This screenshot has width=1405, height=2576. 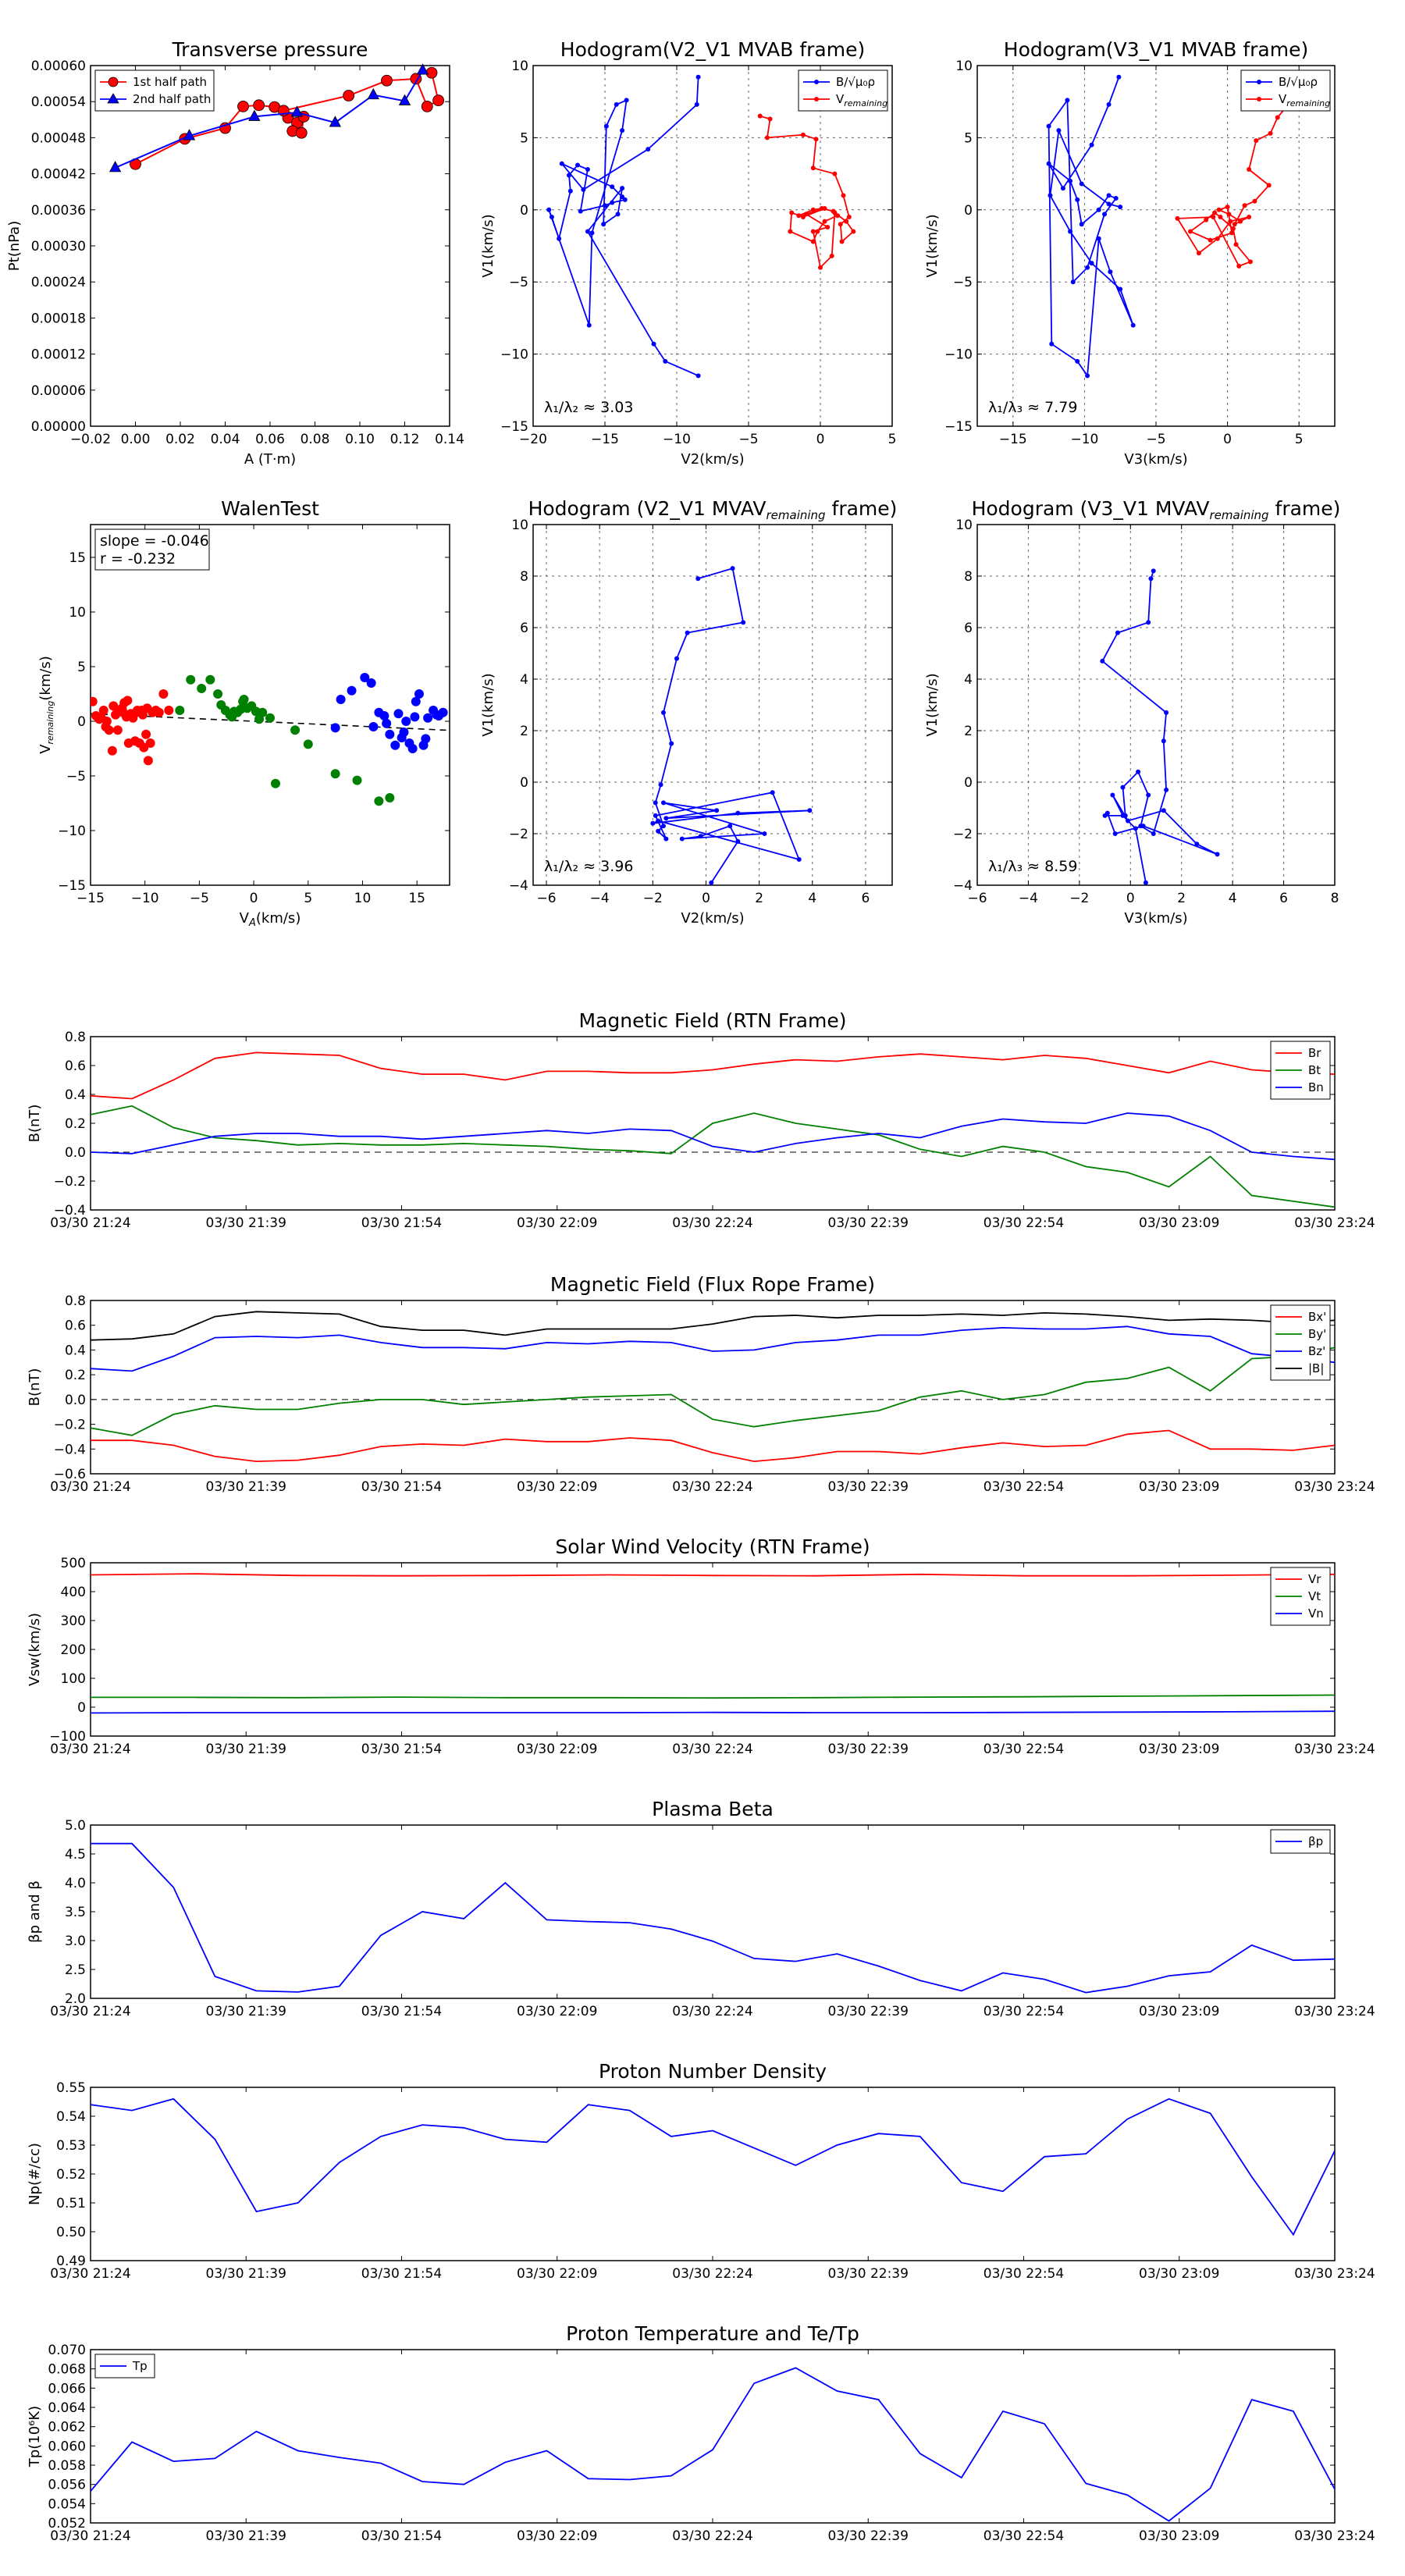 I want to click on series-br, so click(x=713, y=1075).